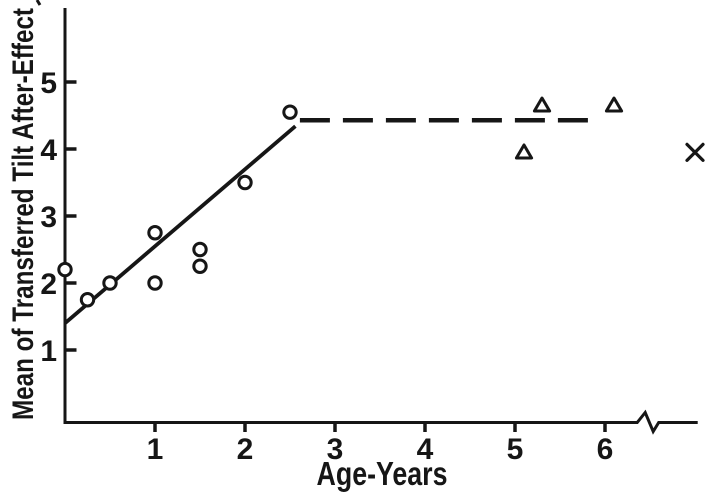 This screenshot has height=492, width=707. I want to click on x-axis-line-with-break, so click(380, 422).